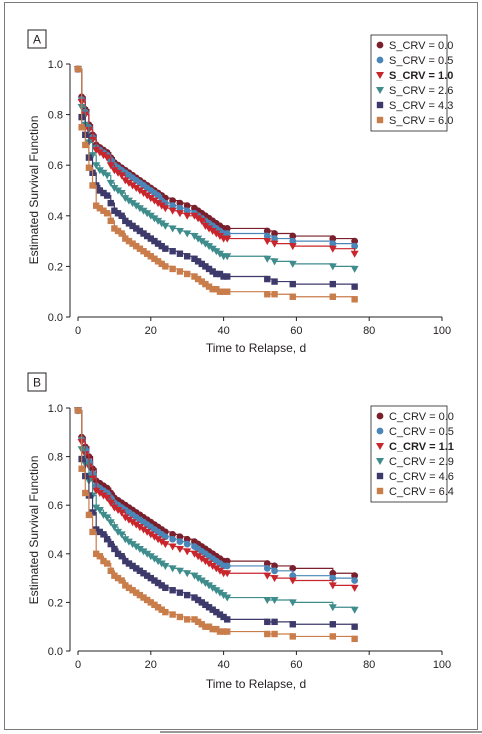 The width and height of the screenshot is (482, 734). I want to click on x-tick-label: 100, so click(442, 665).